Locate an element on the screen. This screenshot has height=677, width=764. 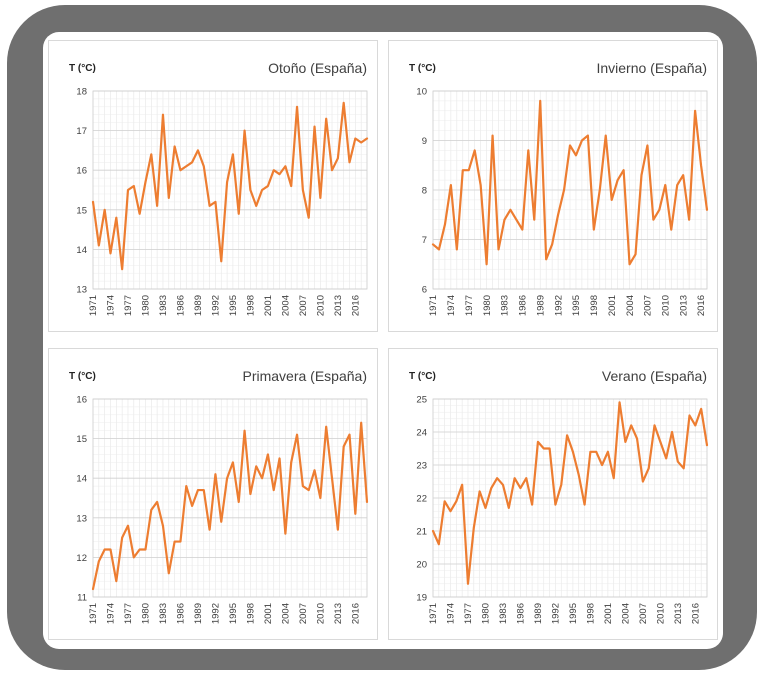
y-tick-label: 6 is located at coordinates (424, 290).